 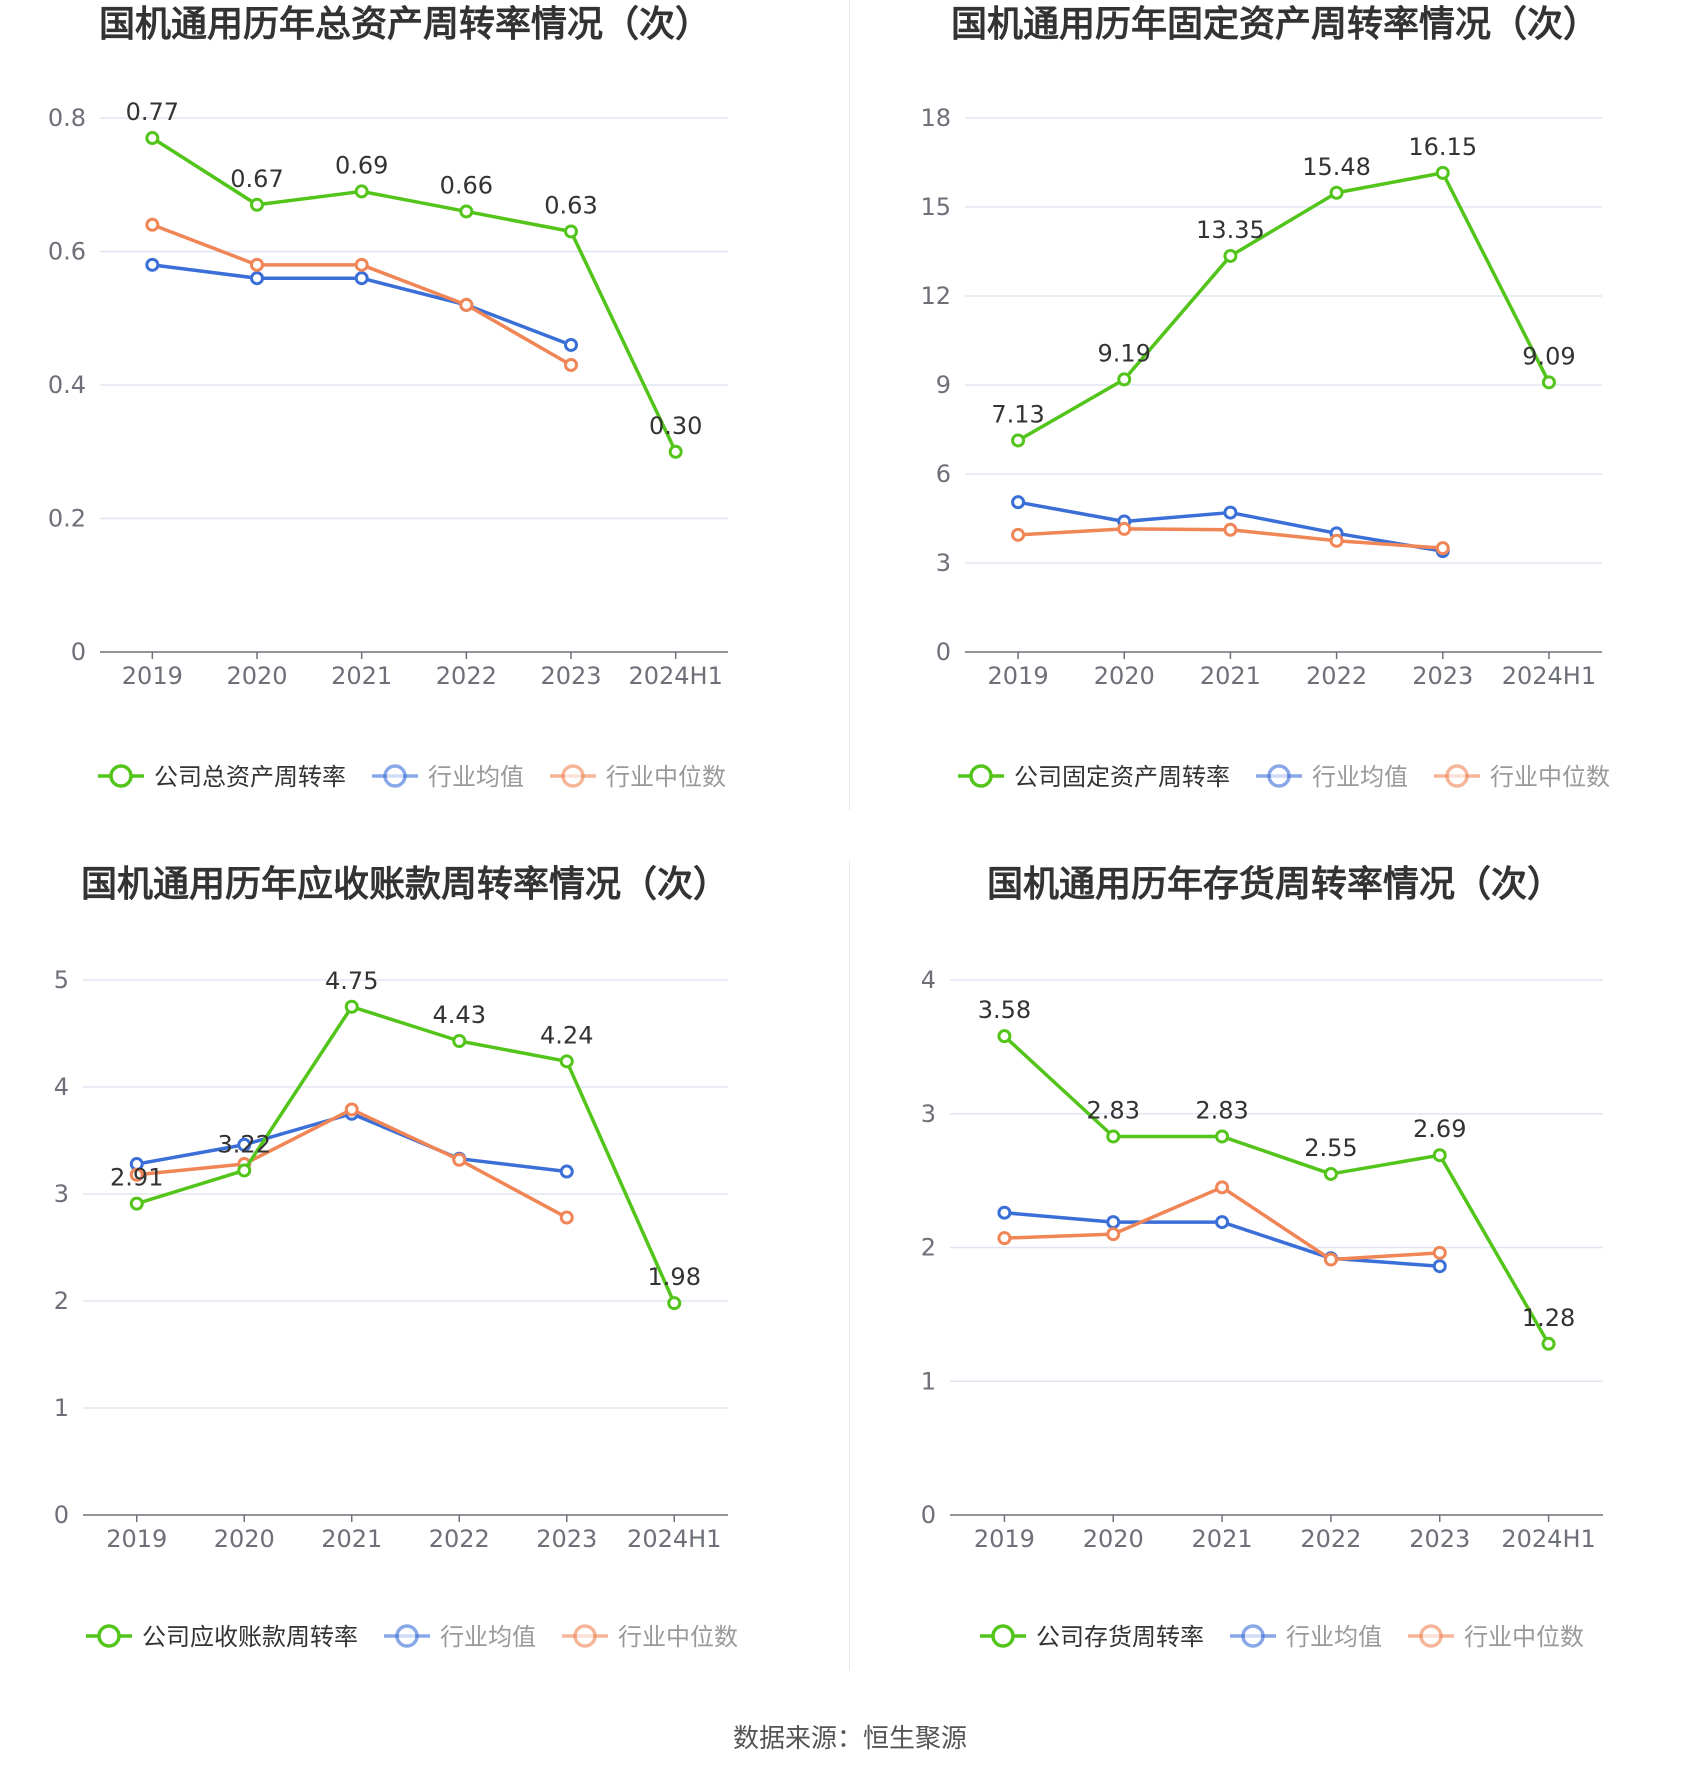 I want to click on data-label: 0.30, so click(x=675, y=426).